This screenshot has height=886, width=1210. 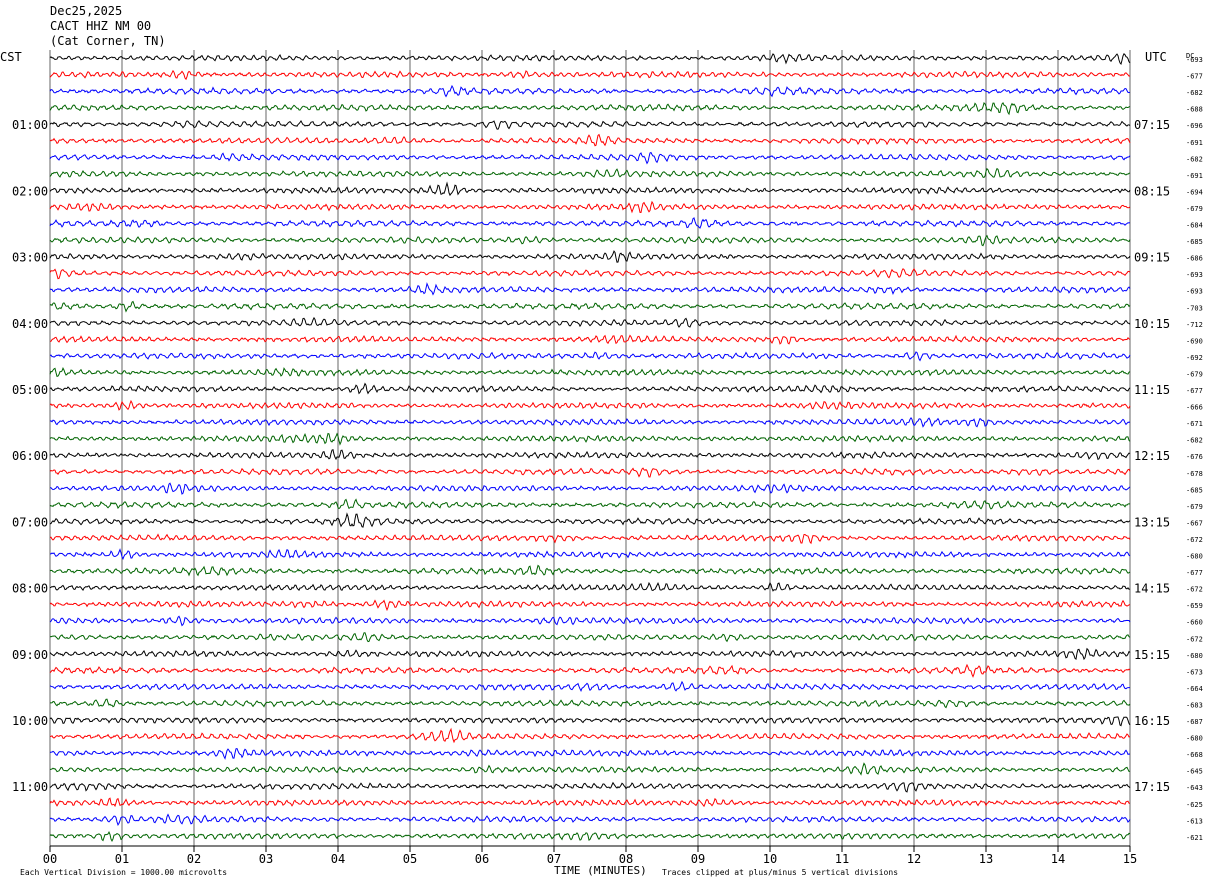 I want to click on dc-offset-label: -703, so click(x=1194, y=308).